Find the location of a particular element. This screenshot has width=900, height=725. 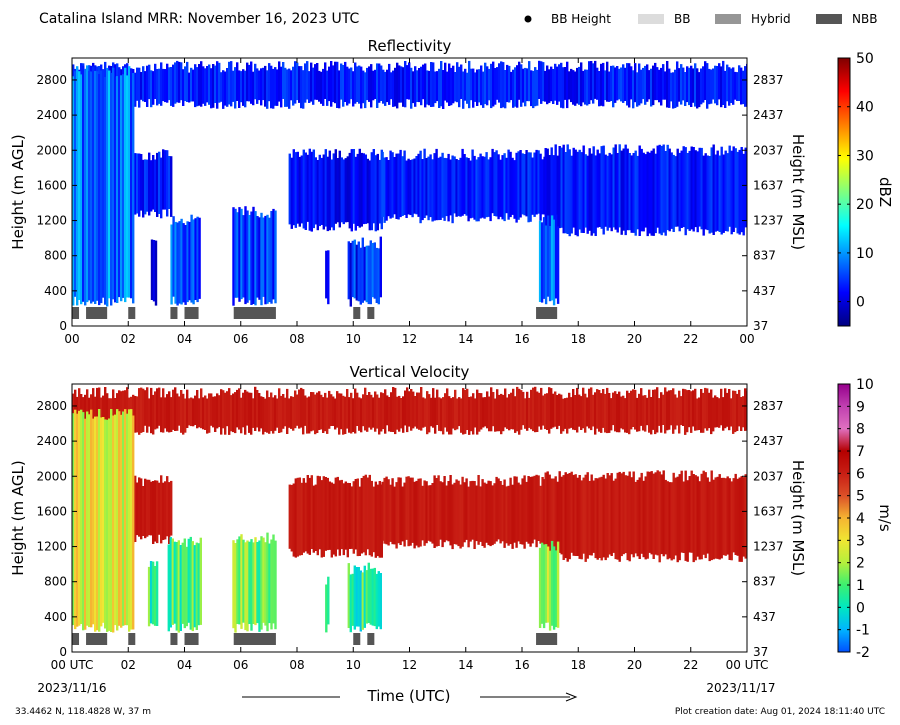

legend-nbb-label: NBB is located at coordinates (864, 19).